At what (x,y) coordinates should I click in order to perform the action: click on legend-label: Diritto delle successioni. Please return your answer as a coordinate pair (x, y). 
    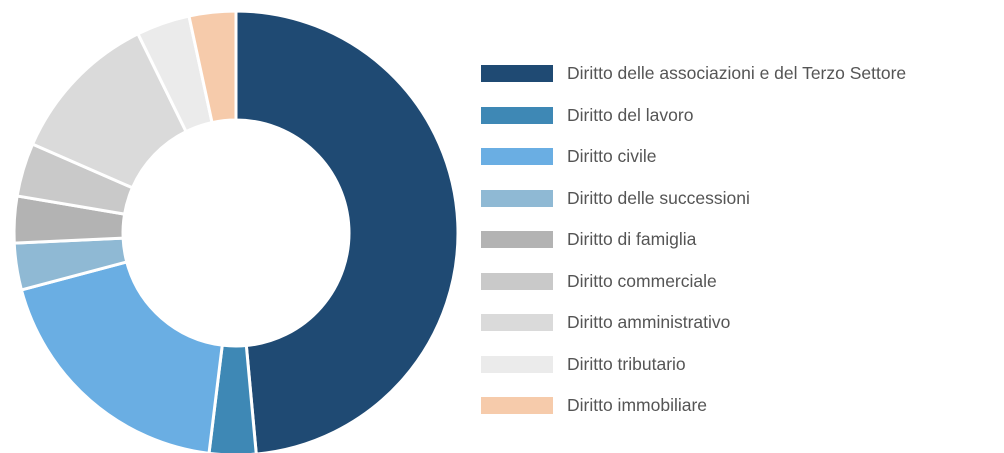
    Looking at the image, I should click on (658, 197).